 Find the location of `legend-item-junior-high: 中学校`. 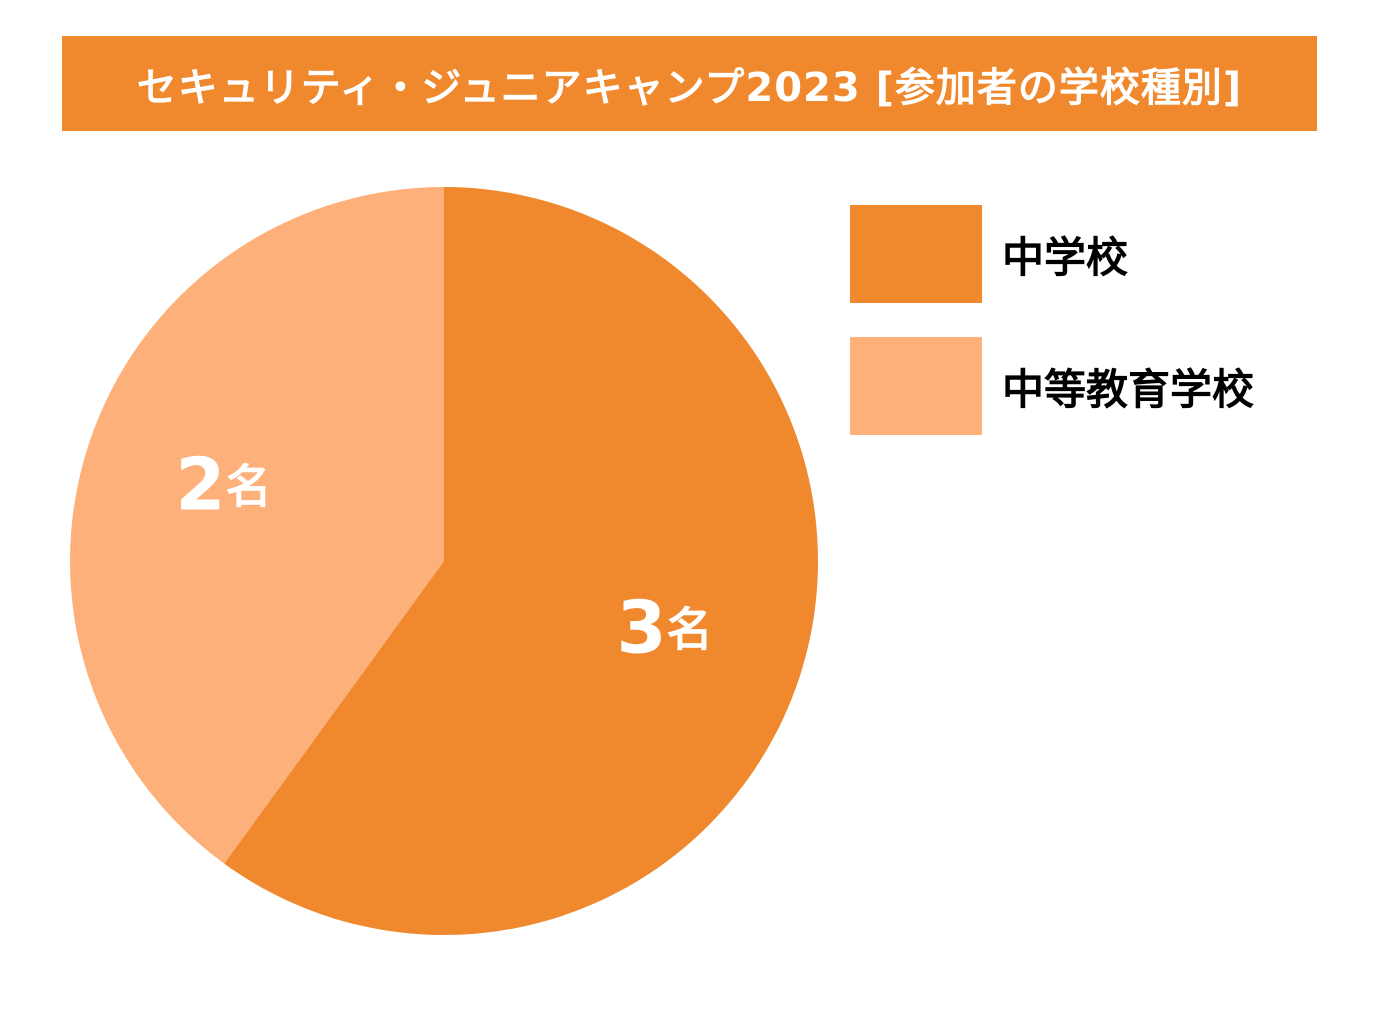

legend-item-junior-high: 中学校 is located at coordinates (1052, 254).